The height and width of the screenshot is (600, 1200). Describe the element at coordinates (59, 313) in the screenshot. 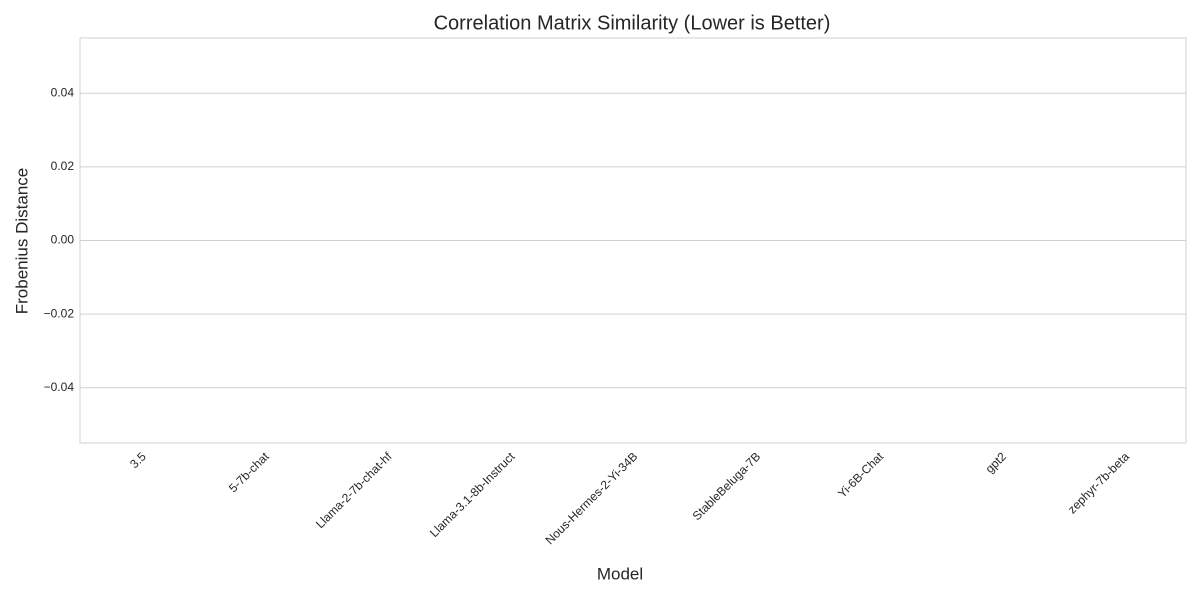

I see `y-tick-label: −0.02` at that location.